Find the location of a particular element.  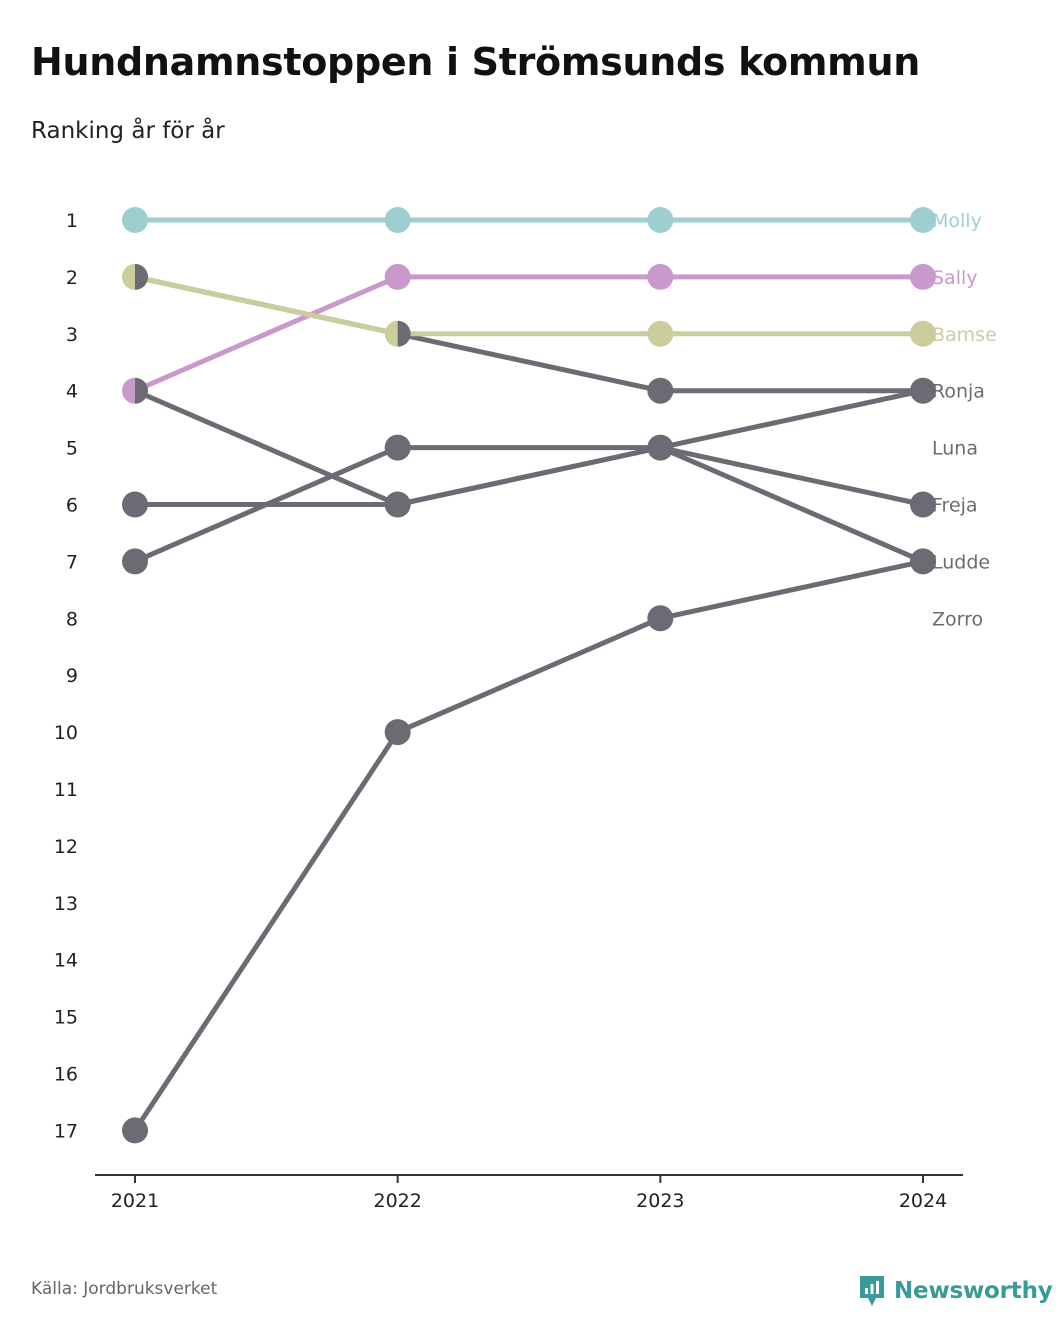

y-tick-label: 4 is located at coordinates (72, 392).